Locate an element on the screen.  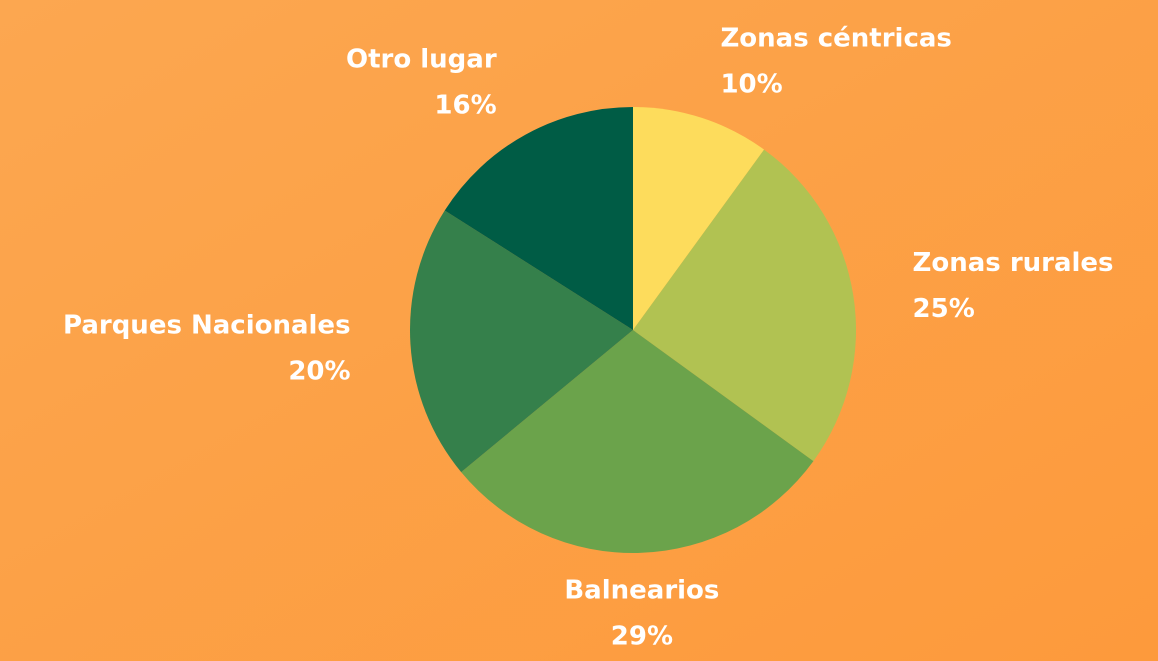
slice-value-label: 16% is located at coordinates (465, 106).